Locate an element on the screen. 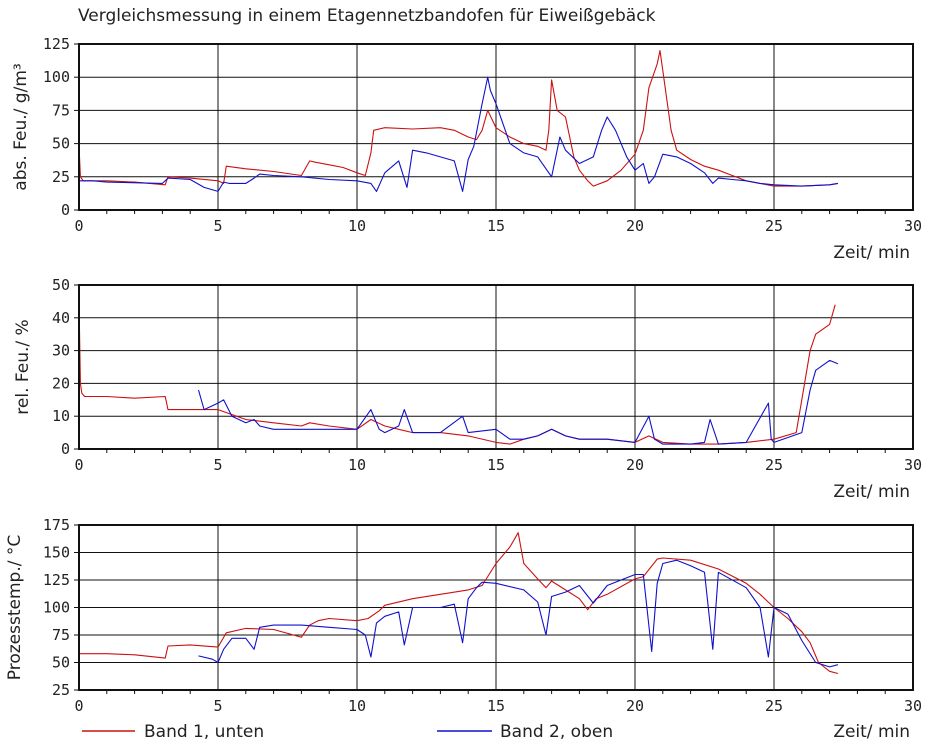 This screenshot has width=934, height=748. y-tick-label: 20 is located at coordinates (61, 383).